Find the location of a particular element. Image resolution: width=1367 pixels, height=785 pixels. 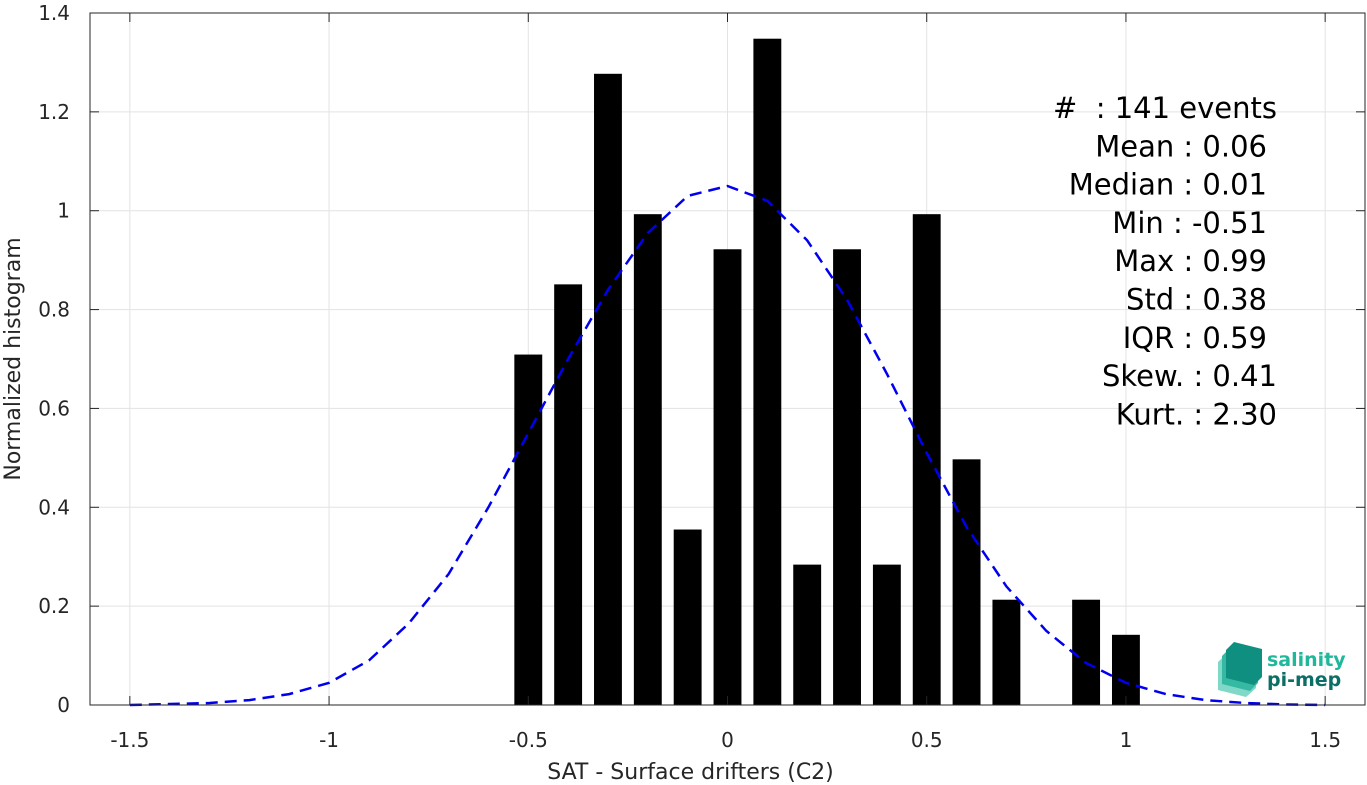

statistics-line: Kurt. : 2.30 is located at coordinates (1196, 414).